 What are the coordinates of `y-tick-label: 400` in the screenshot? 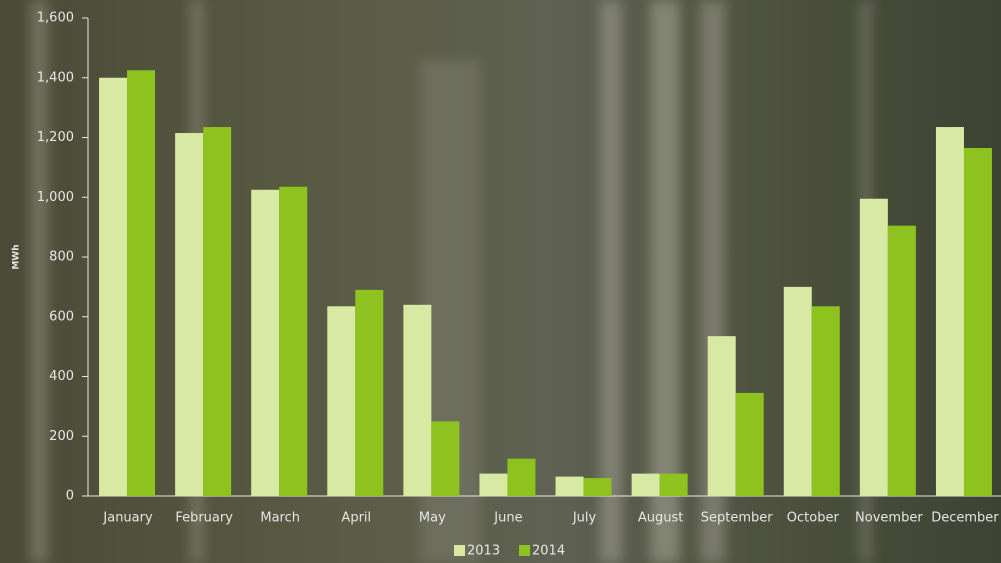 It's located at (61, 376).